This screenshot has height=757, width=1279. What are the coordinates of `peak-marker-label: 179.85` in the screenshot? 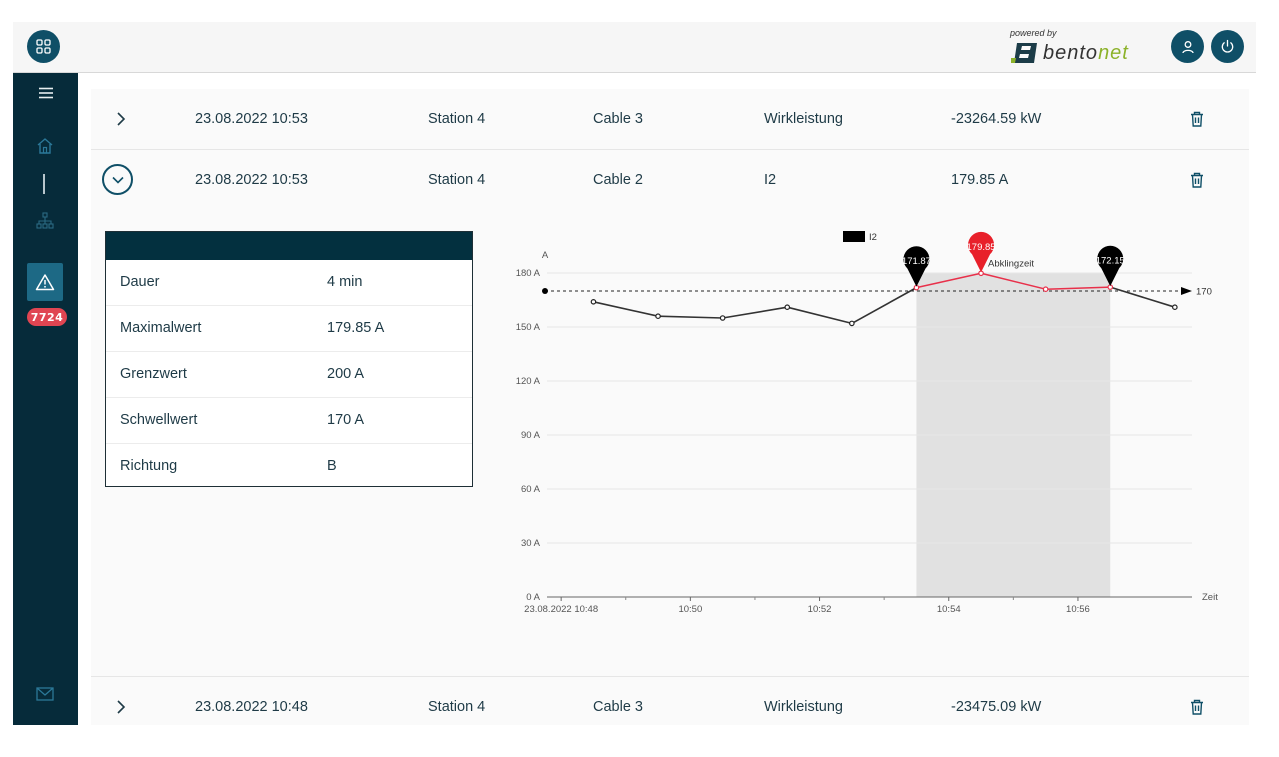 It's located at (981, 247).